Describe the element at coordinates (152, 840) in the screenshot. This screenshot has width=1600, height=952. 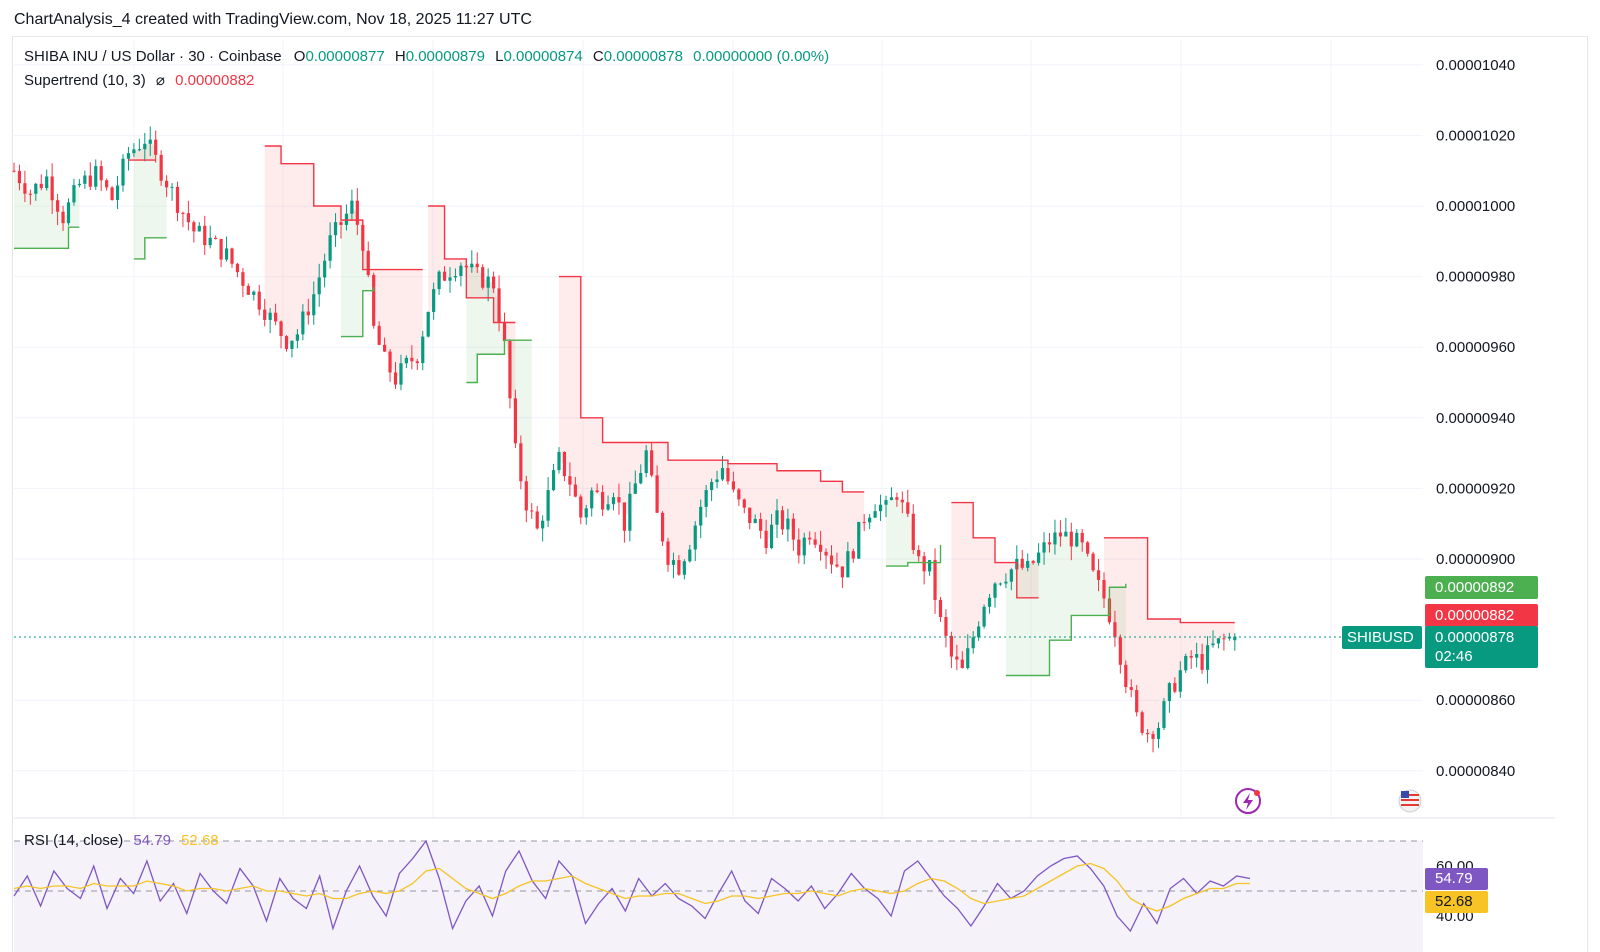
I see `rsi-value: 54.79` at that location.